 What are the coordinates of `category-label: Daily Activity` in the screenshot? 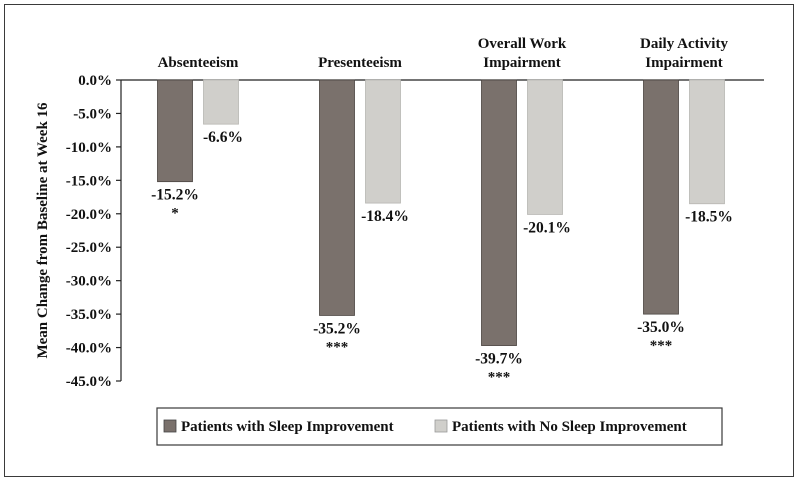 It's located at (684, 44).